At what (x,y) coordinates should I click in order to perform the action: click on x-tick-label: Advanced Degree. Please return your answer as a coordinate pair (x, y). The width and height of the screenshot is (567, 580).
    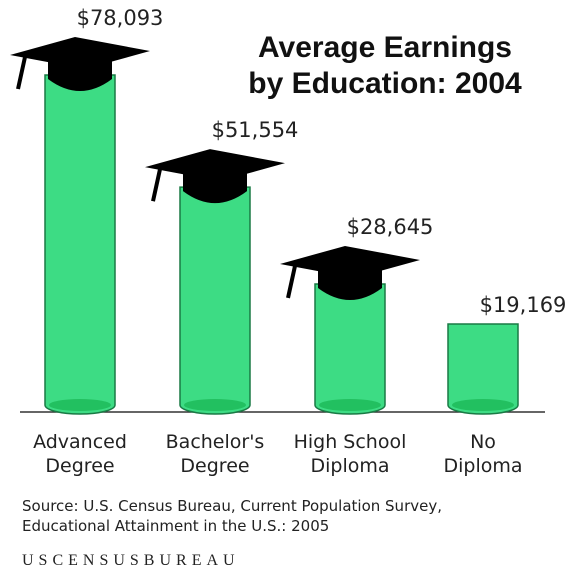
    Looking at the image, I should click on (80, 454).